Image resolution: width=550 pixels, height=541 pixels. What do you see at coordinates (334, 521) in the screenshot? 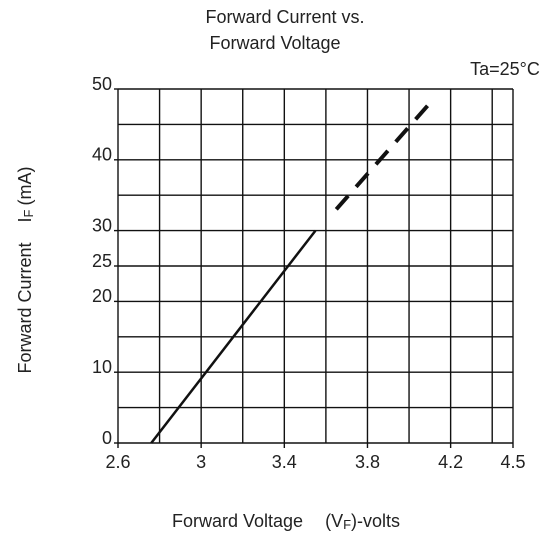
I see `x-label-part: (V` at bounding box center [334, 521].